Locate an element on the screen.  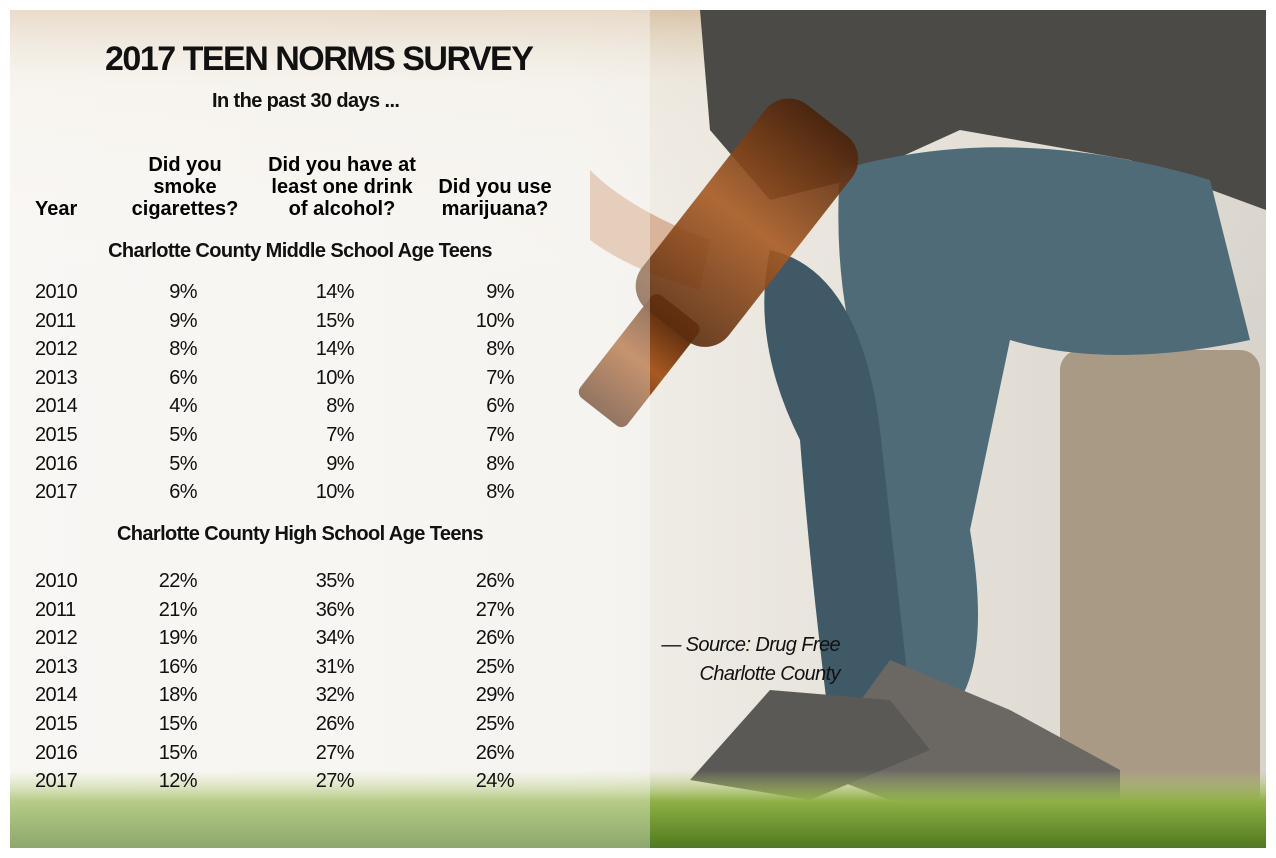
bottle is located at coordinates (718, 263).